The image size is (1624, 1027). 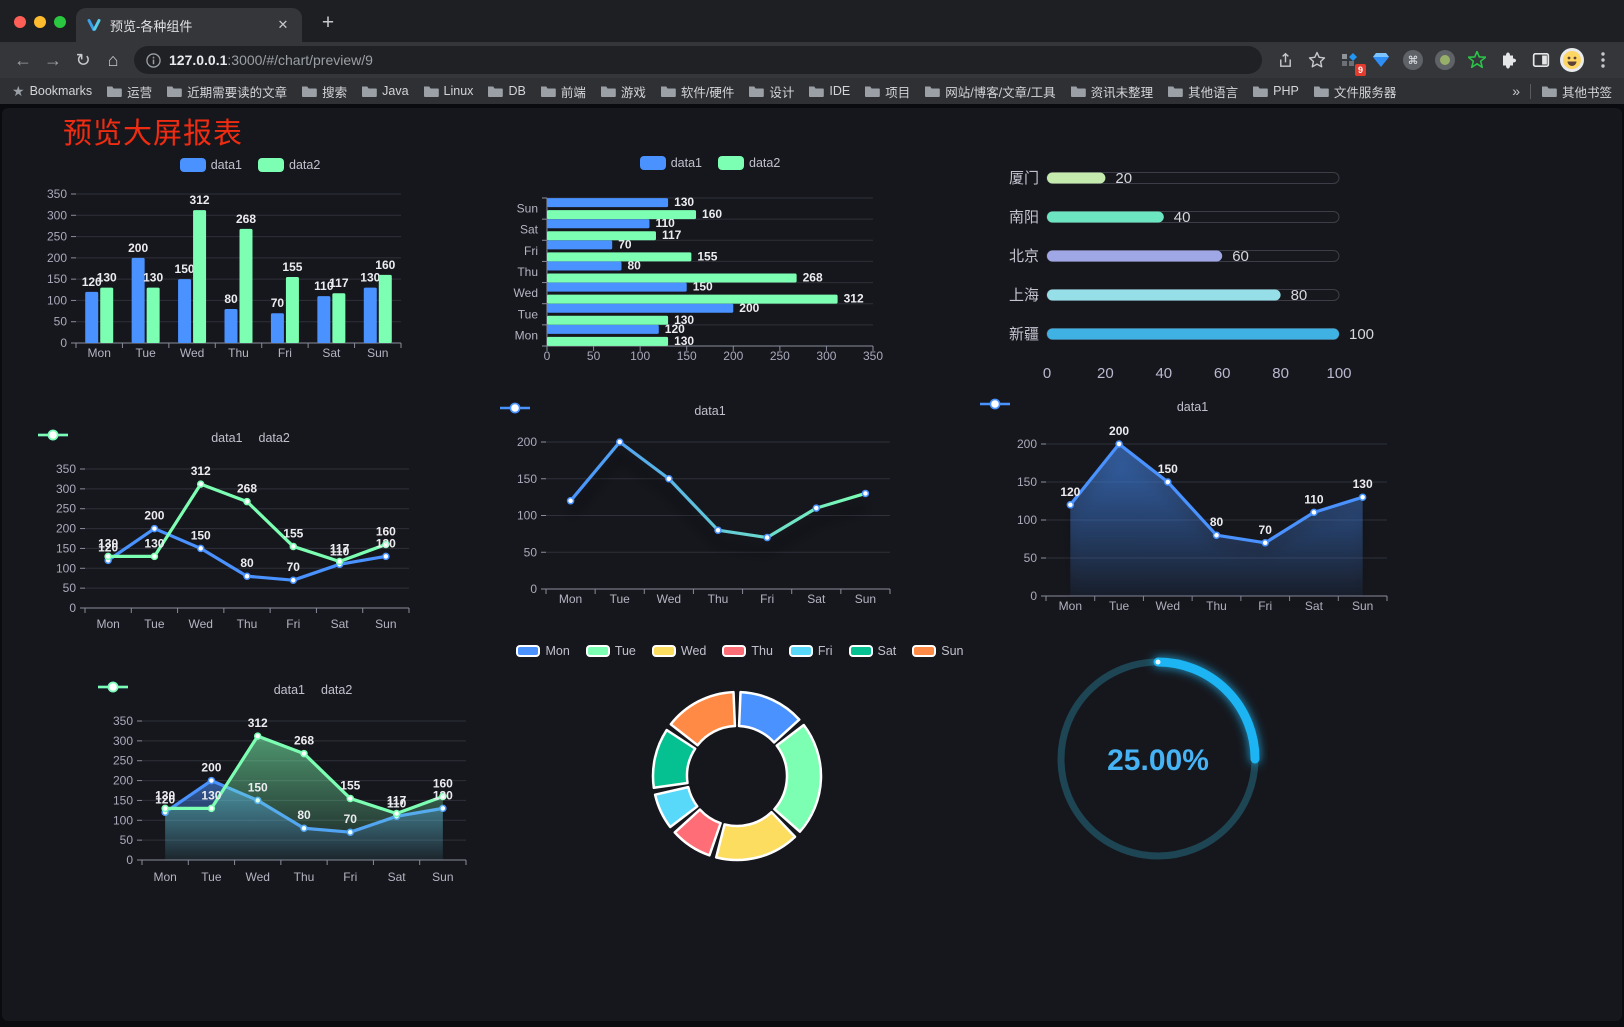 What do you see at coordinates (1317, 60) in the screenshot?
I see `bookmark-star-icon` at bounding box center [1317, 60].